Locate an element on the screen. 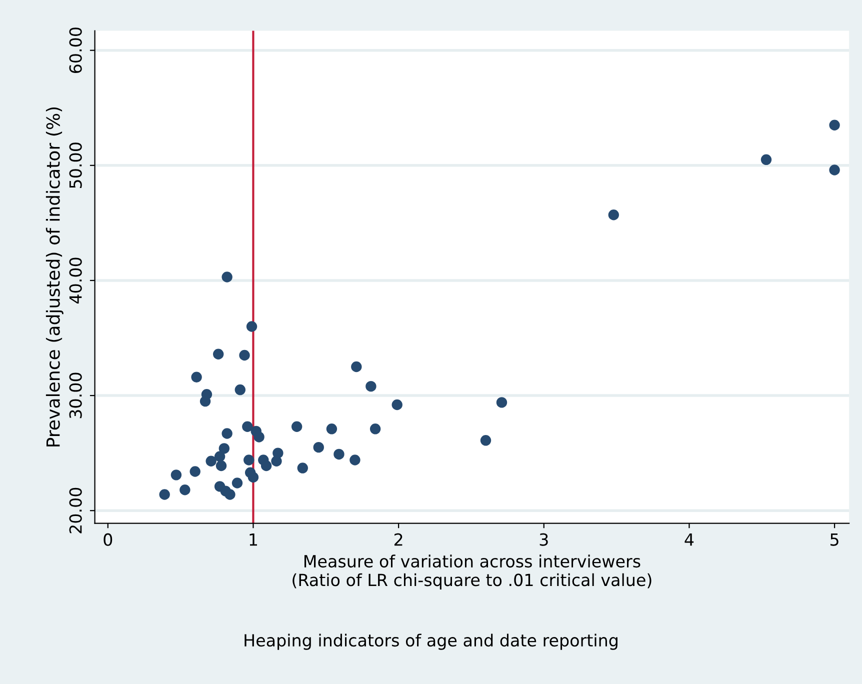 Image resolution: width=862 pixels, height=684 pixels. y-axis-title: Prevalence (adjusted) of indicator (%) is located at coordinates (55, 276).